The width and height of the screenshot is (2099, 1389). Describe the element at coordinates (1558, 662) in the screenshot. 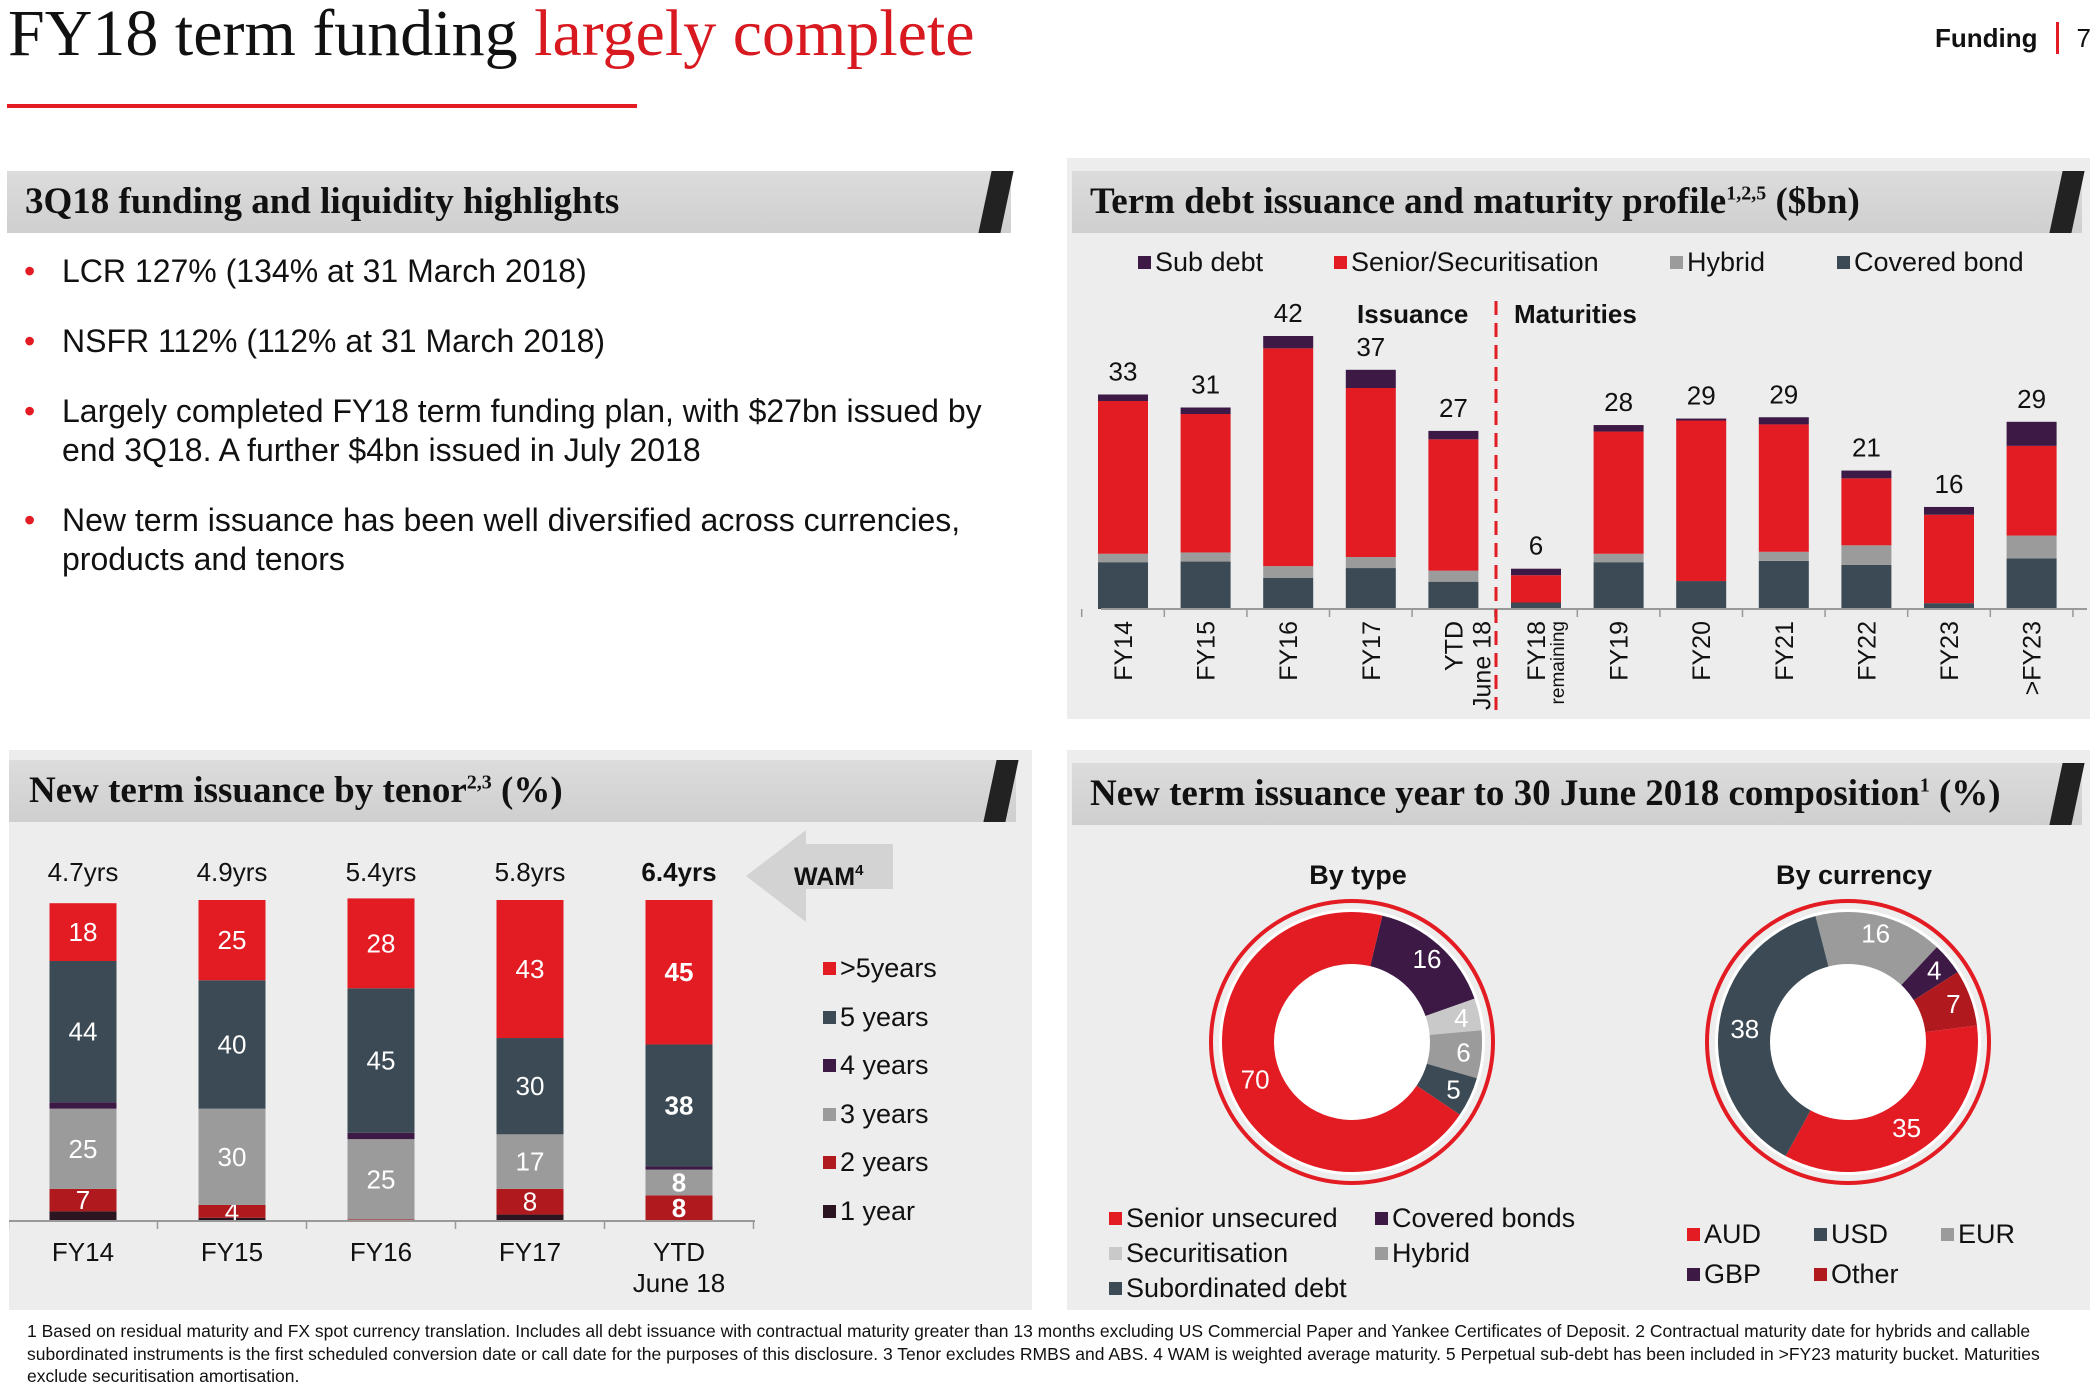

I see `x-tick-text: remaining` at that location.